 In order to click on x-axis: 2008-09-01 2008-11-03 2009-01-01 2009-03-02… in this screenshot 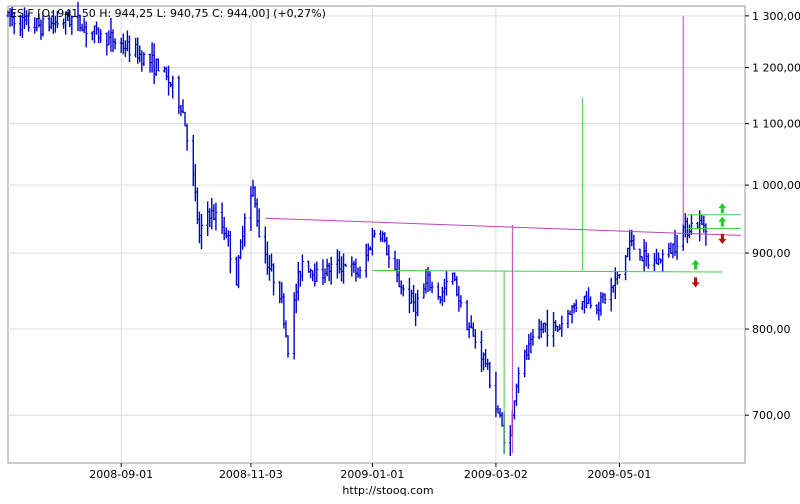, I will do `click(370, 472)`.